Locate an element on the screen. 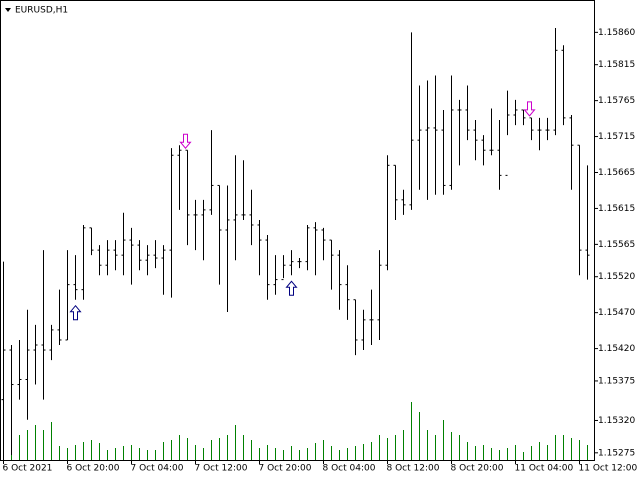  x-tick-label: 8 Oct 12:00 is located at coordinates (413, 469).